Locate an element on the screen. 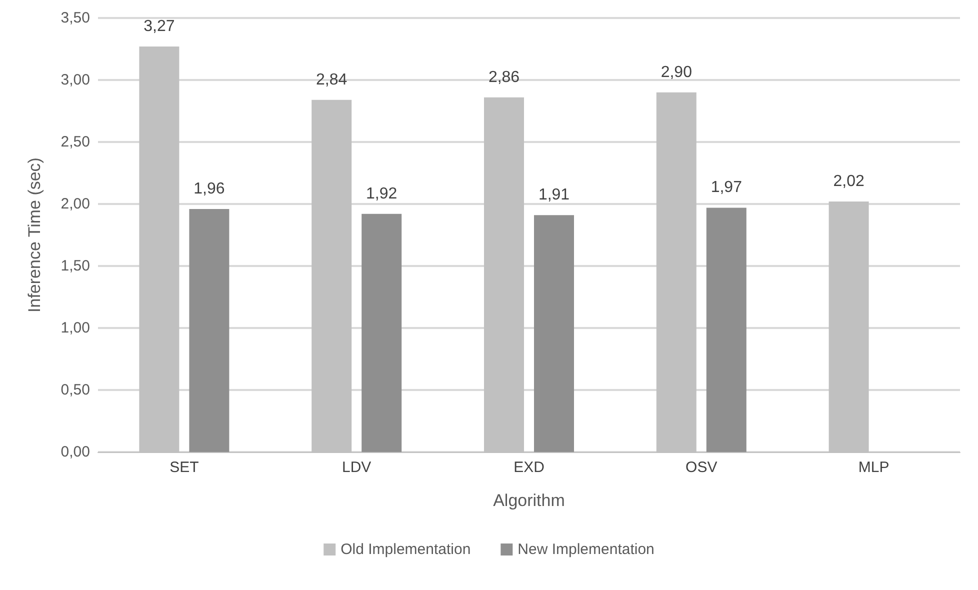 This screenshot has height=590, width=978. x-tick-label: OSV is located at coordinates (702, 467).